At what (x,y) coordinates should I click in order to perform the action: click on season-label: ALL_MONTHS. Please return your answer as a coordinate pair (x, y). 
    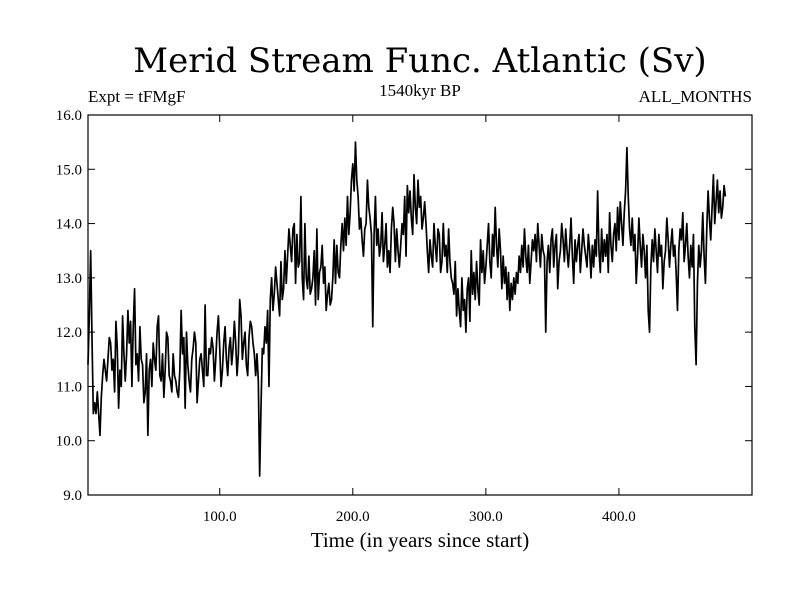
    Looking at the image, I should click on (695, 96).